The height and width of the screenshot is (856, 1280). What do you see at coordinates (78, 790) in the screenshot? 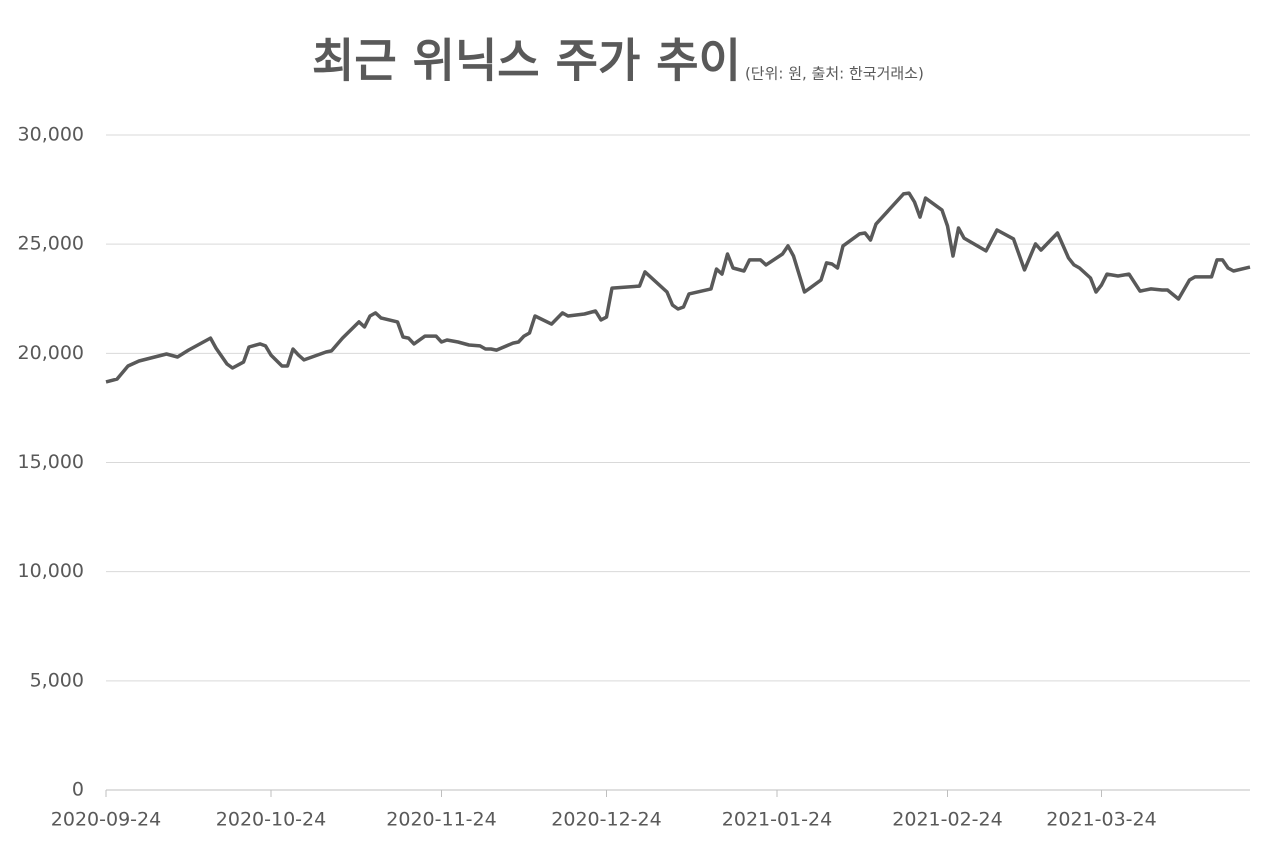
I see `y-tick-label: 0` at bounding box center [78, 790].